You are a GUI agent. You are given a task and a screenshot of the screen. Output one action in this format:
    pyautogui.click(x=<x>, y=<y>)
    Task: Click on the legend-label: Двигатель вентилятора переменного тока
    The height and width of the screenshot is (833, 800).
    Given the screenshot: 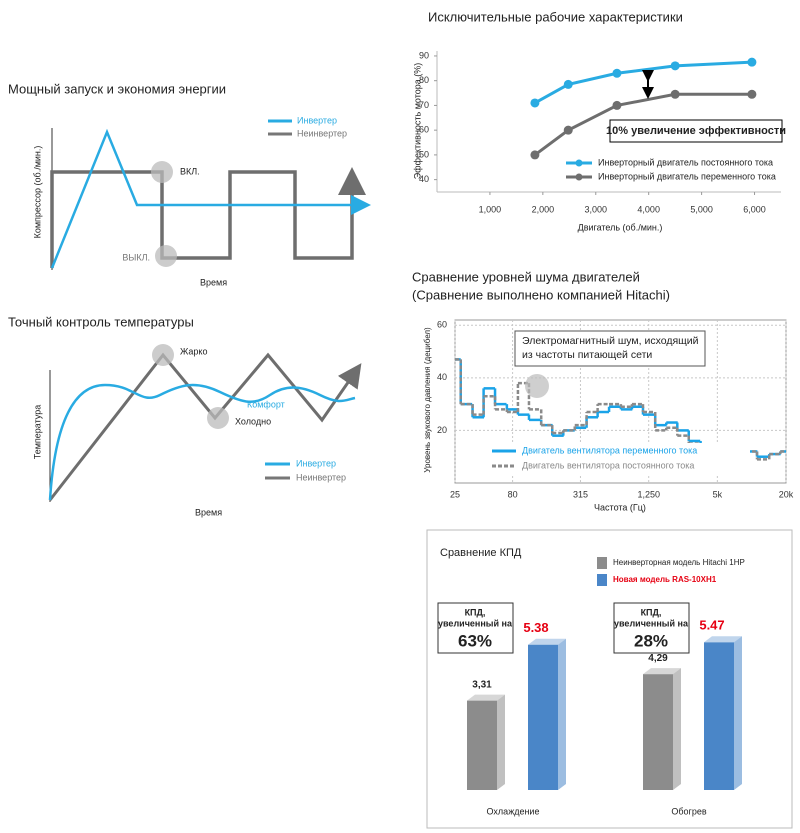 What is the action you would take?
    pyautogui.click(x=609, y=450)
    